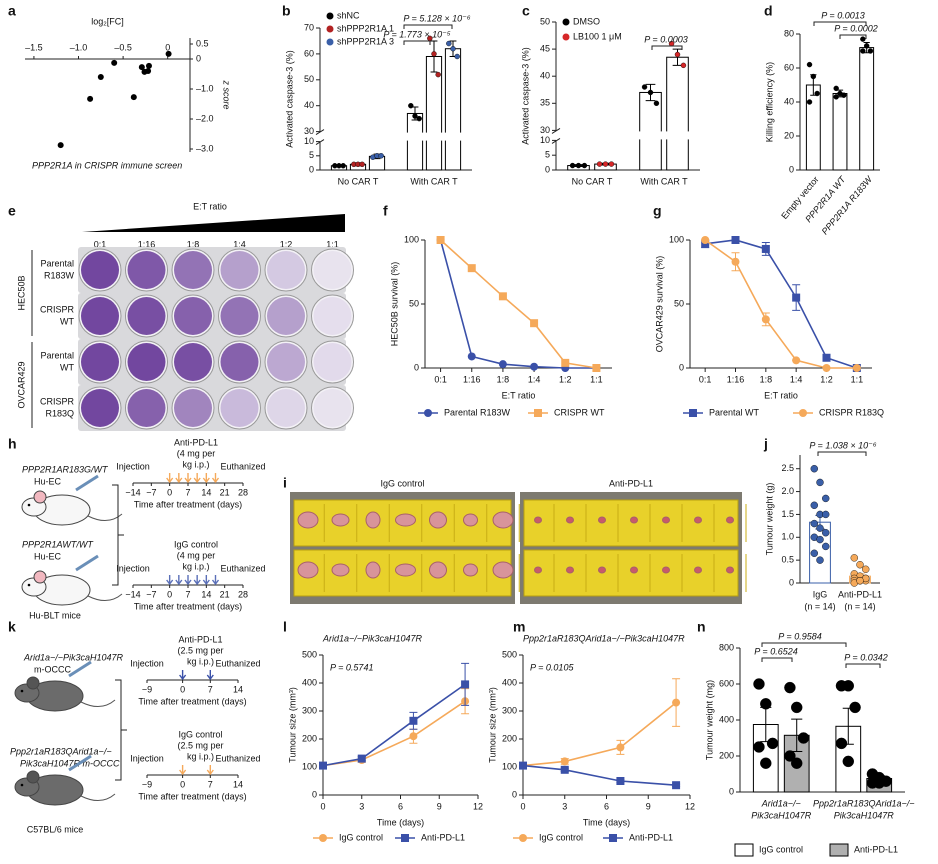 The width and height of the screenshot is (938, 864). Describe the element at coordinates (65, 469) in the screenshot. I see `genotype: PPP2R1AR183G/WT` at that location.